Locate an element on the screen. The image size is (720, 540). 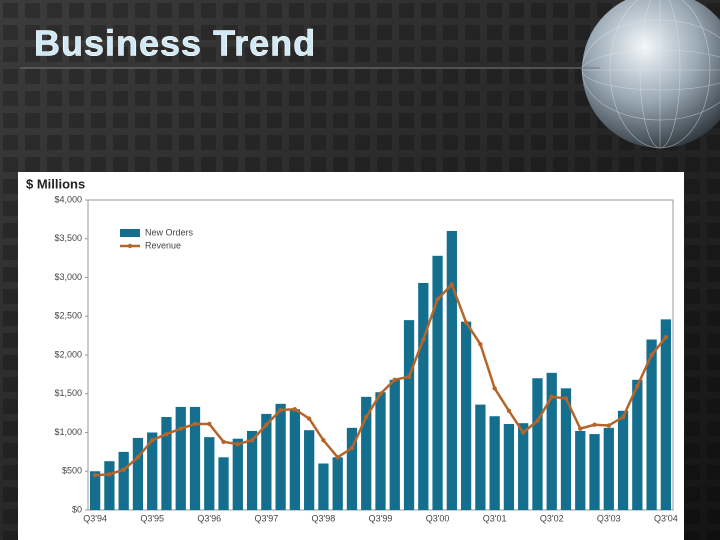
legend-label: New Orders is located at coordinates (169, 232).